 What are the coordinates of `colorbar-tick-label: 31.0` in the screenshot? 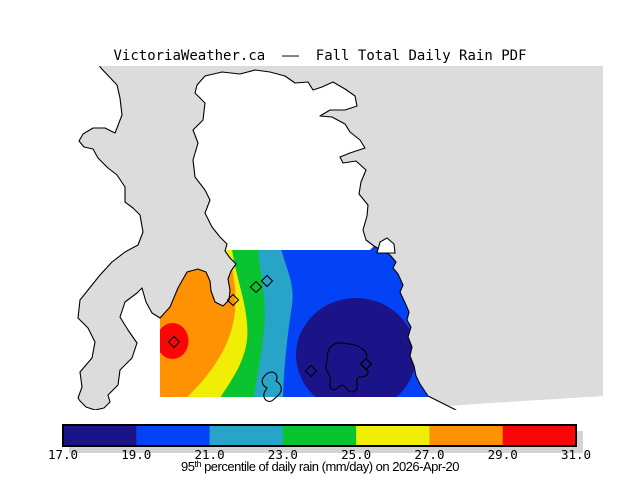 It's located at (576, 454).